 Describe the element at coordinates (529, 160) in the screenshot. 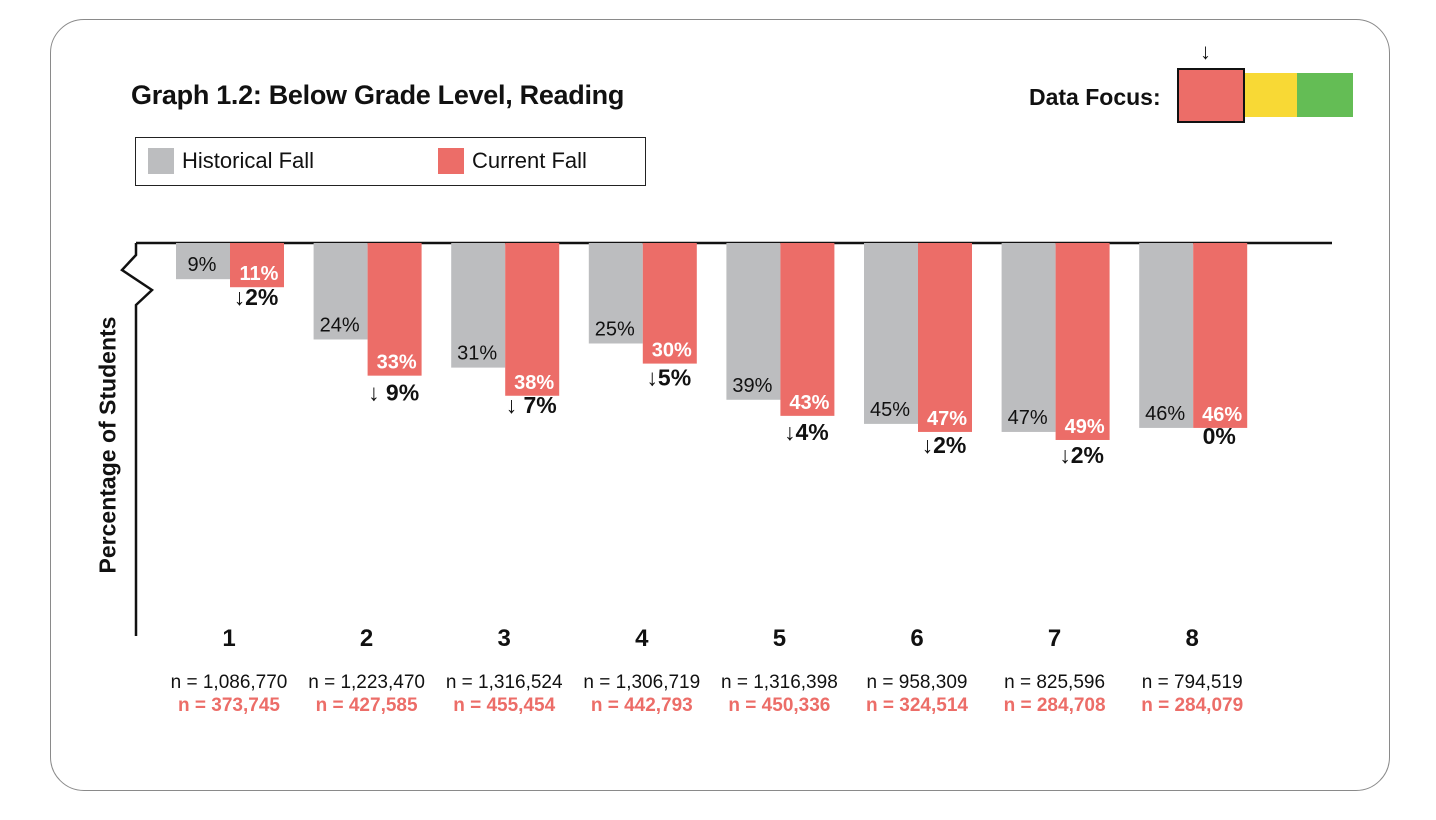

I see `legend-label-current: Current Fall` at that location.